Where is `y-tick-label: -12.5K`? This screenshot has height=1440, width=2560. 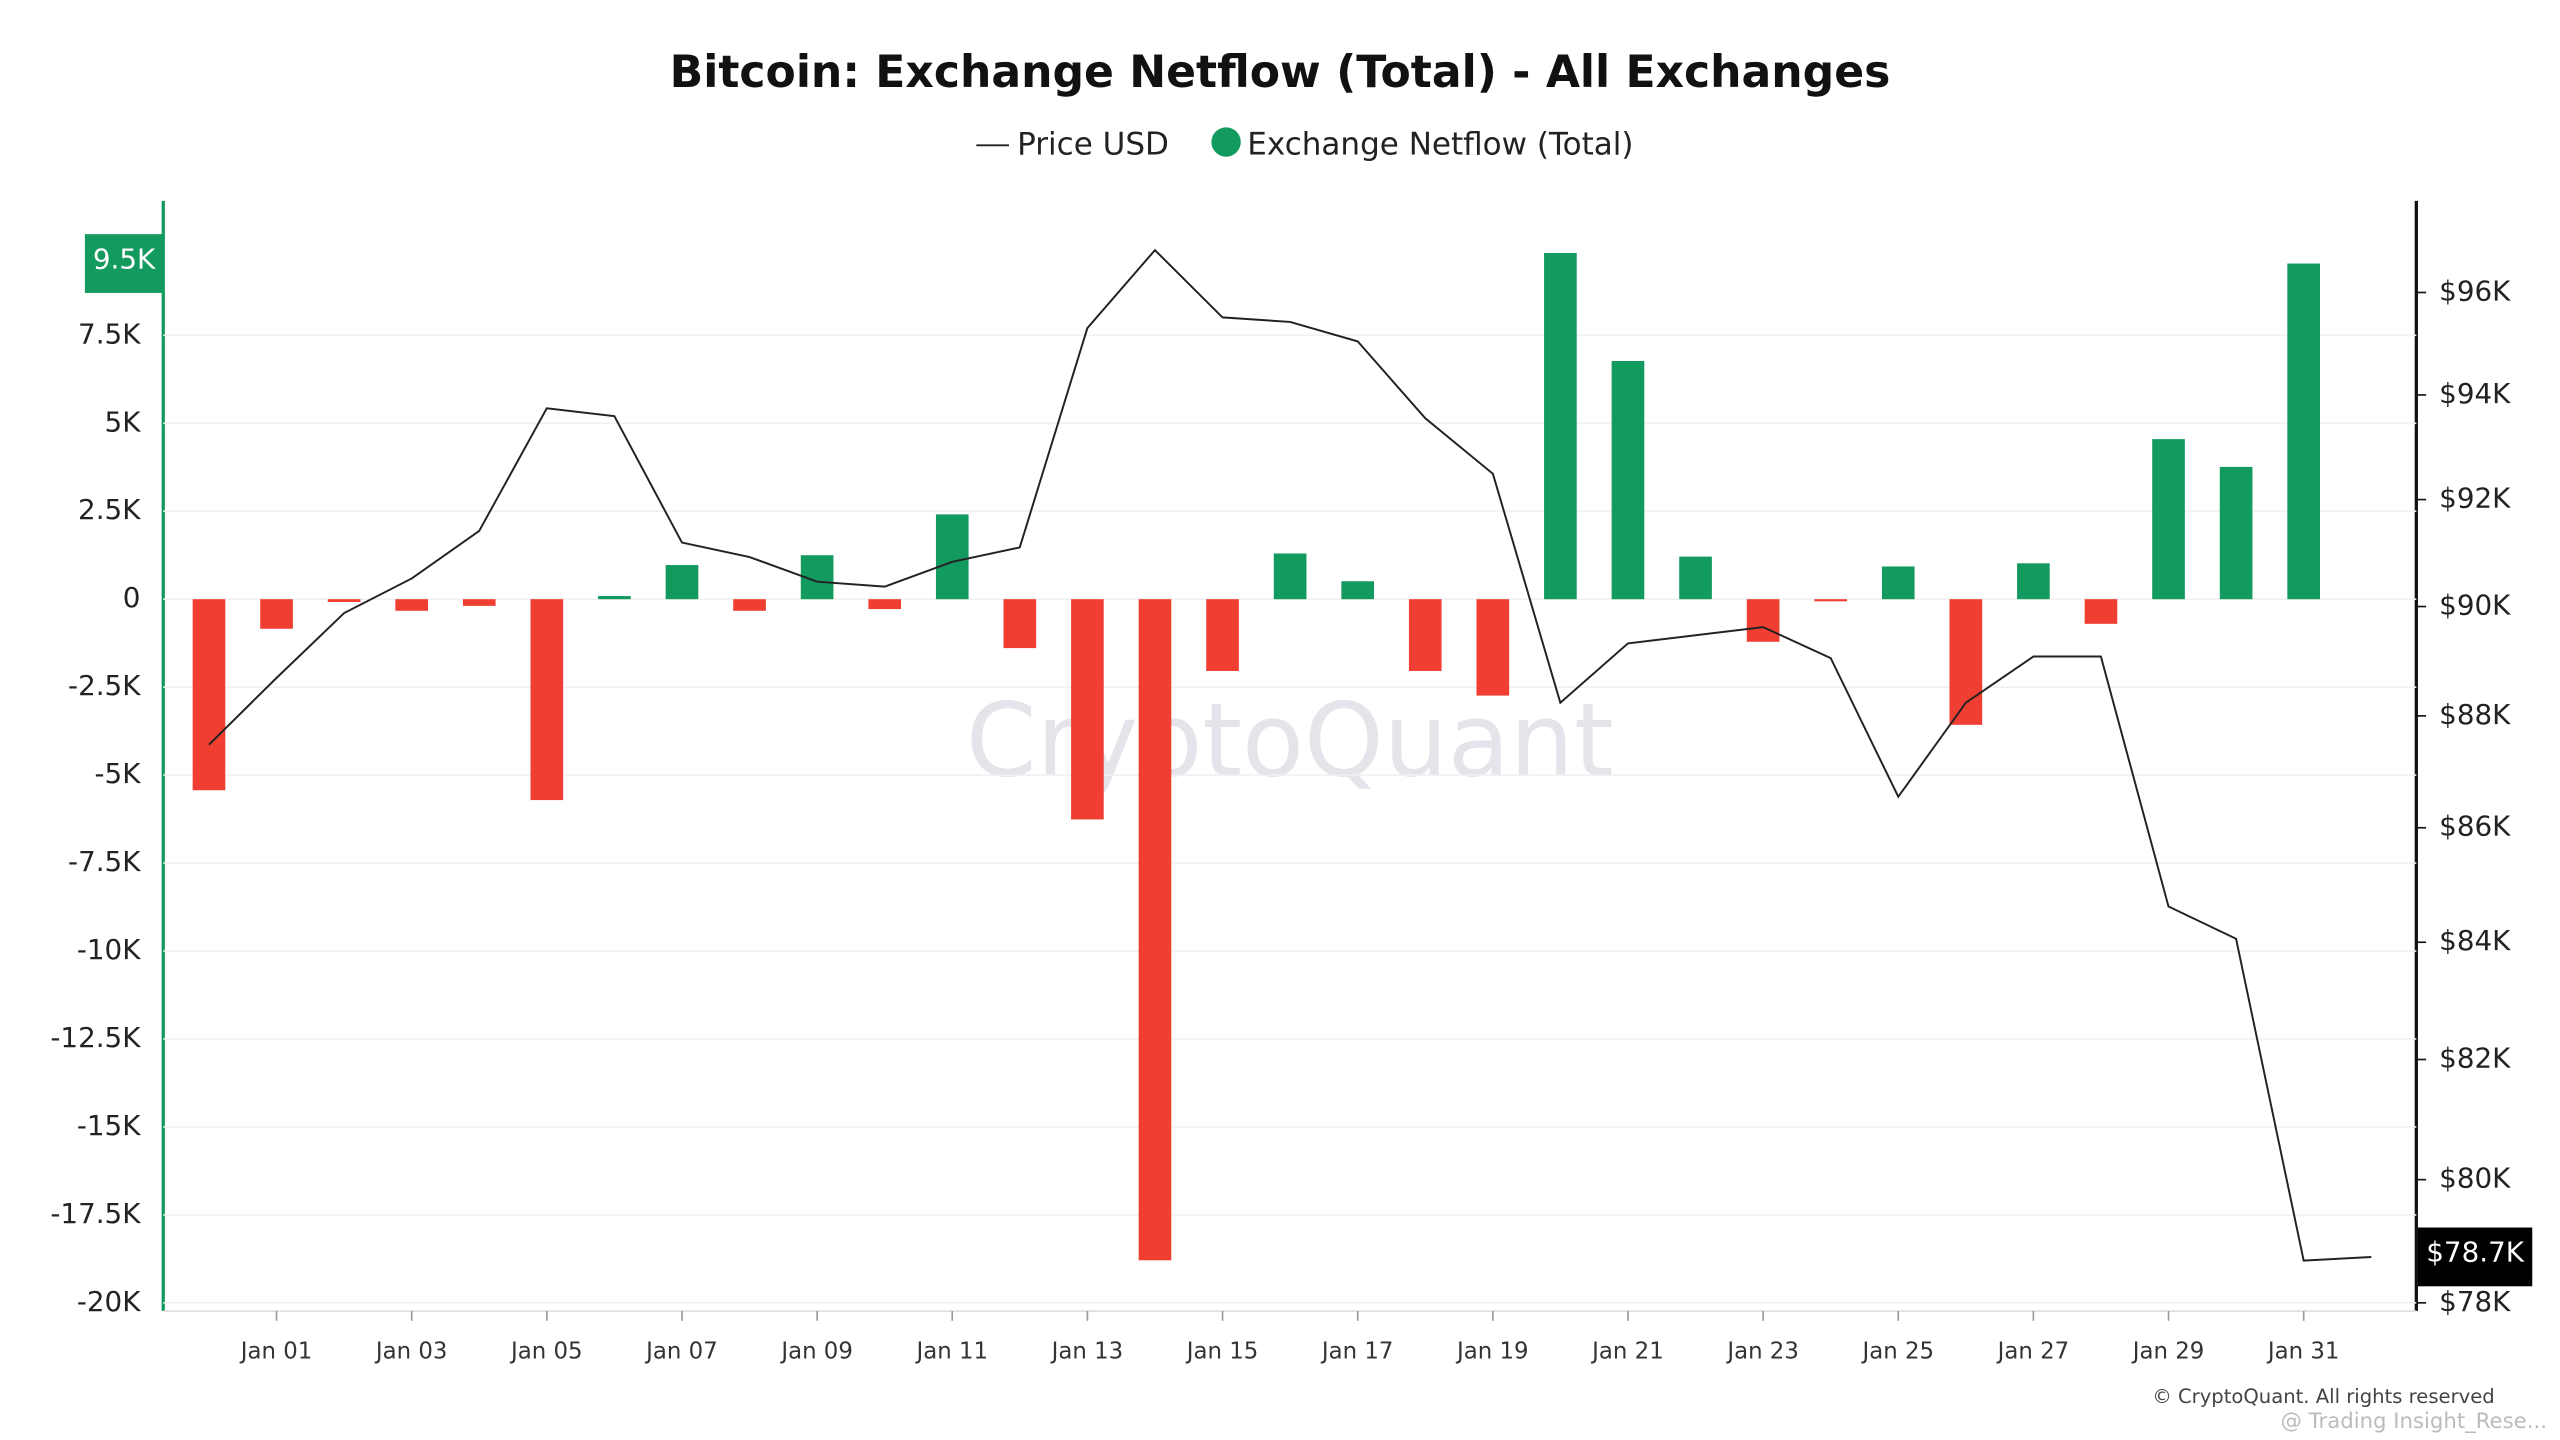 y-tick-label: -12.5K is located at coordinates (95, 1037).